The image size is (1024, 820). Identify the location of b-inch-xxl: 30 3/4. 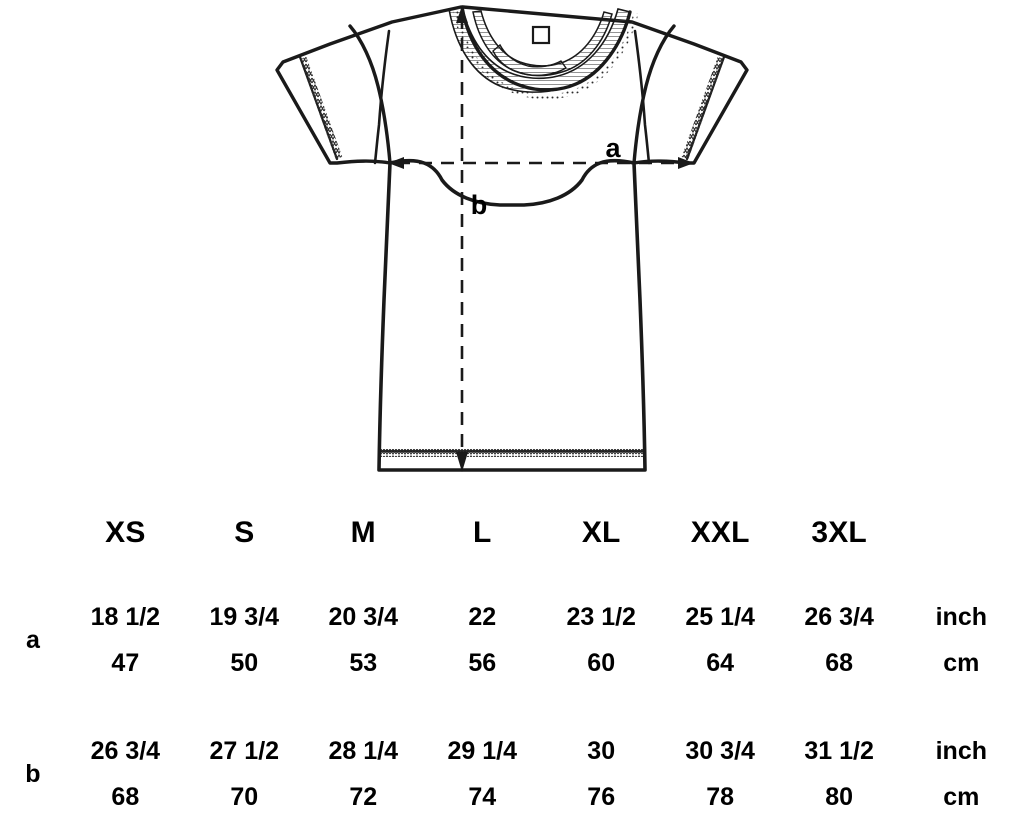
(720, 750).